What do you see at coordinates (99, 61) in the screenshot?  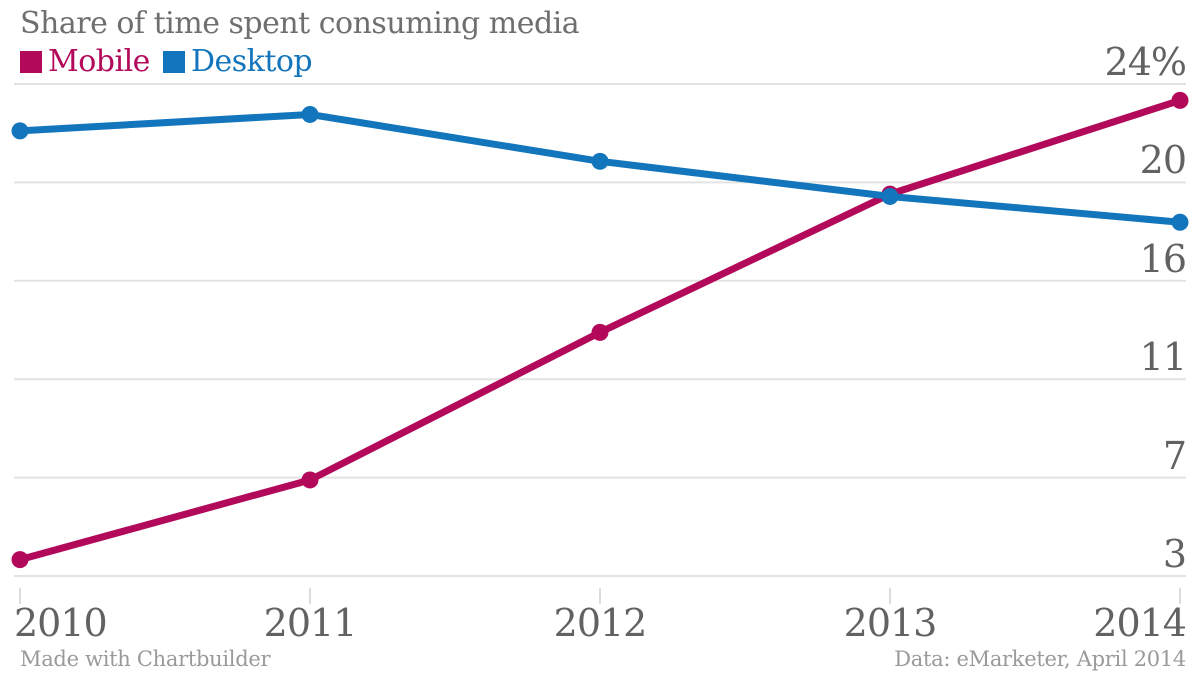 I see `legend-label: Mobile` at bounding box center [99, 61].